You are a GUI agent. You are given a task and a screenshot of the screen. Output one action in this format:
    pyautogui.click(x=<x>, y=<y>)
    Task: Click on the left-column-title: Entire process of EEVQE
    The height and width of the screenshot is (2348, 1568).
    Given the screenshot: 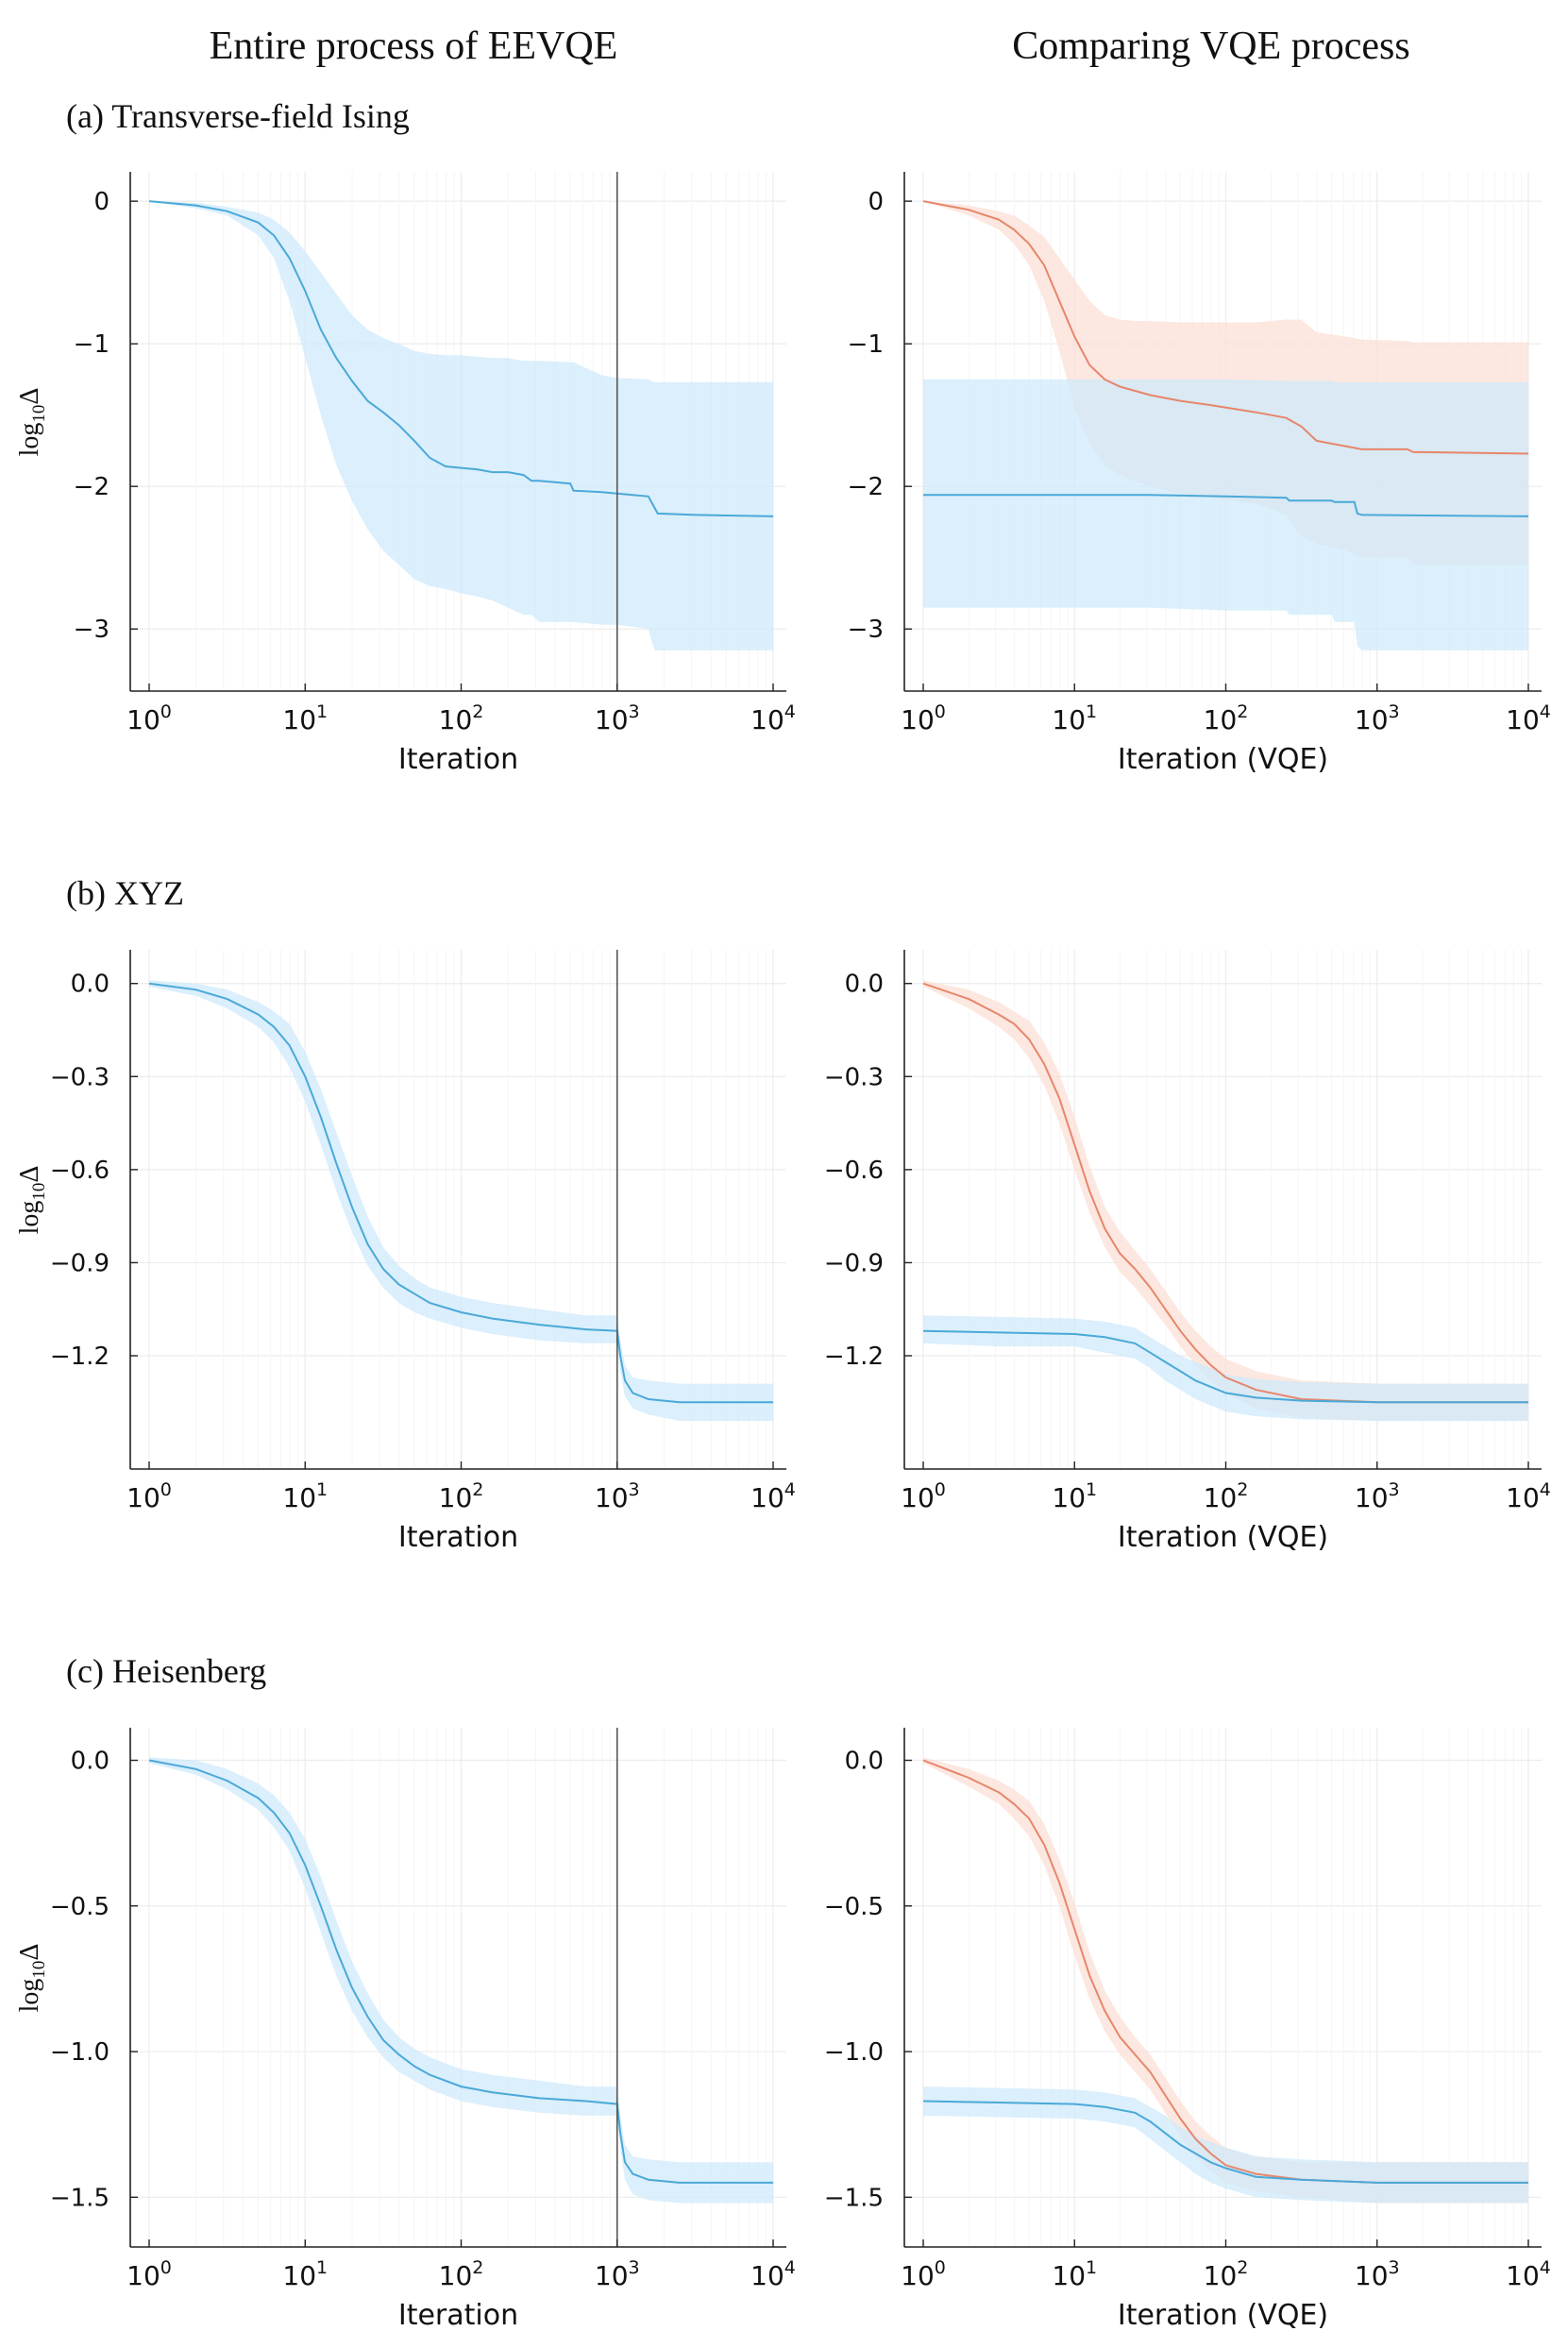 What is the action you would take?
    pyautogui.click(x=414, y=47)
    